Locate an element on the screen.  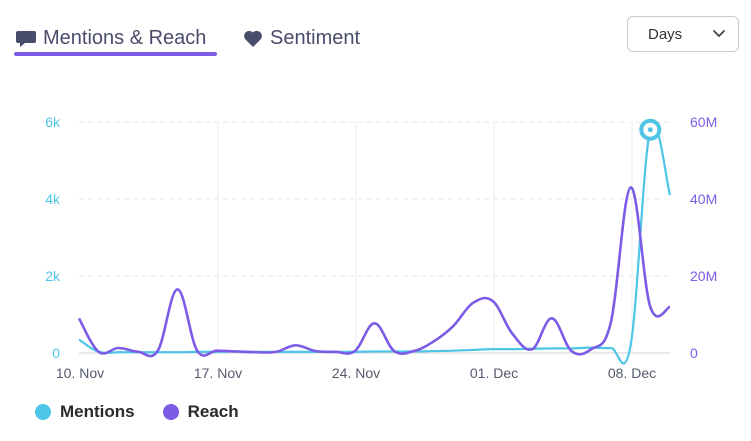
legend-reach-dot is located at coordinates (170, 412).